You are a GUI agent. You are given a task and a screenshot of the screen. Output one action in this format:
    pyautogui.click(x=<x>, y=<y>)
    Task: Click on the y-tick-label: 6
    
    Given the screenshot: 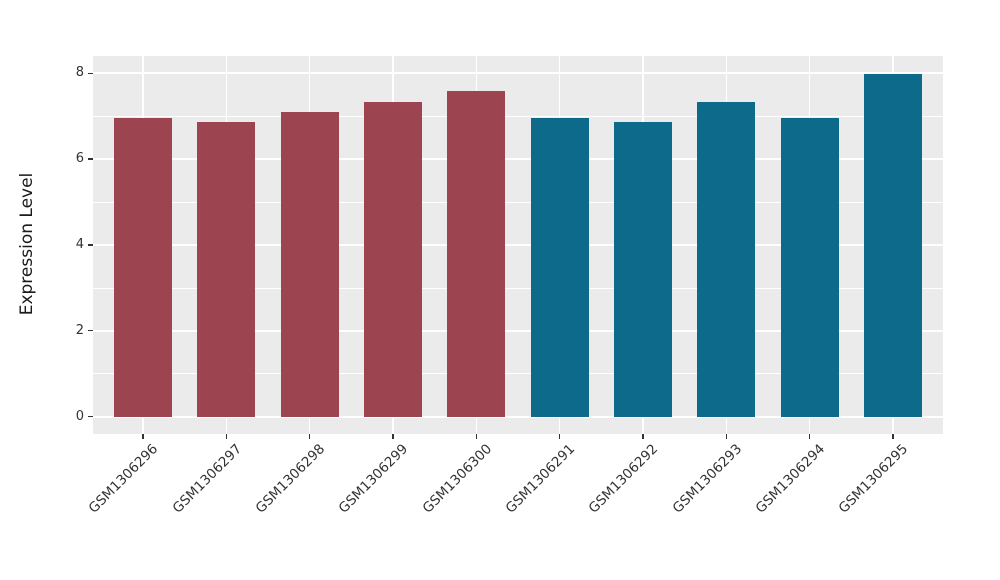 What is the action you would take?
    pyautogui.click(x=79, y=159)
    